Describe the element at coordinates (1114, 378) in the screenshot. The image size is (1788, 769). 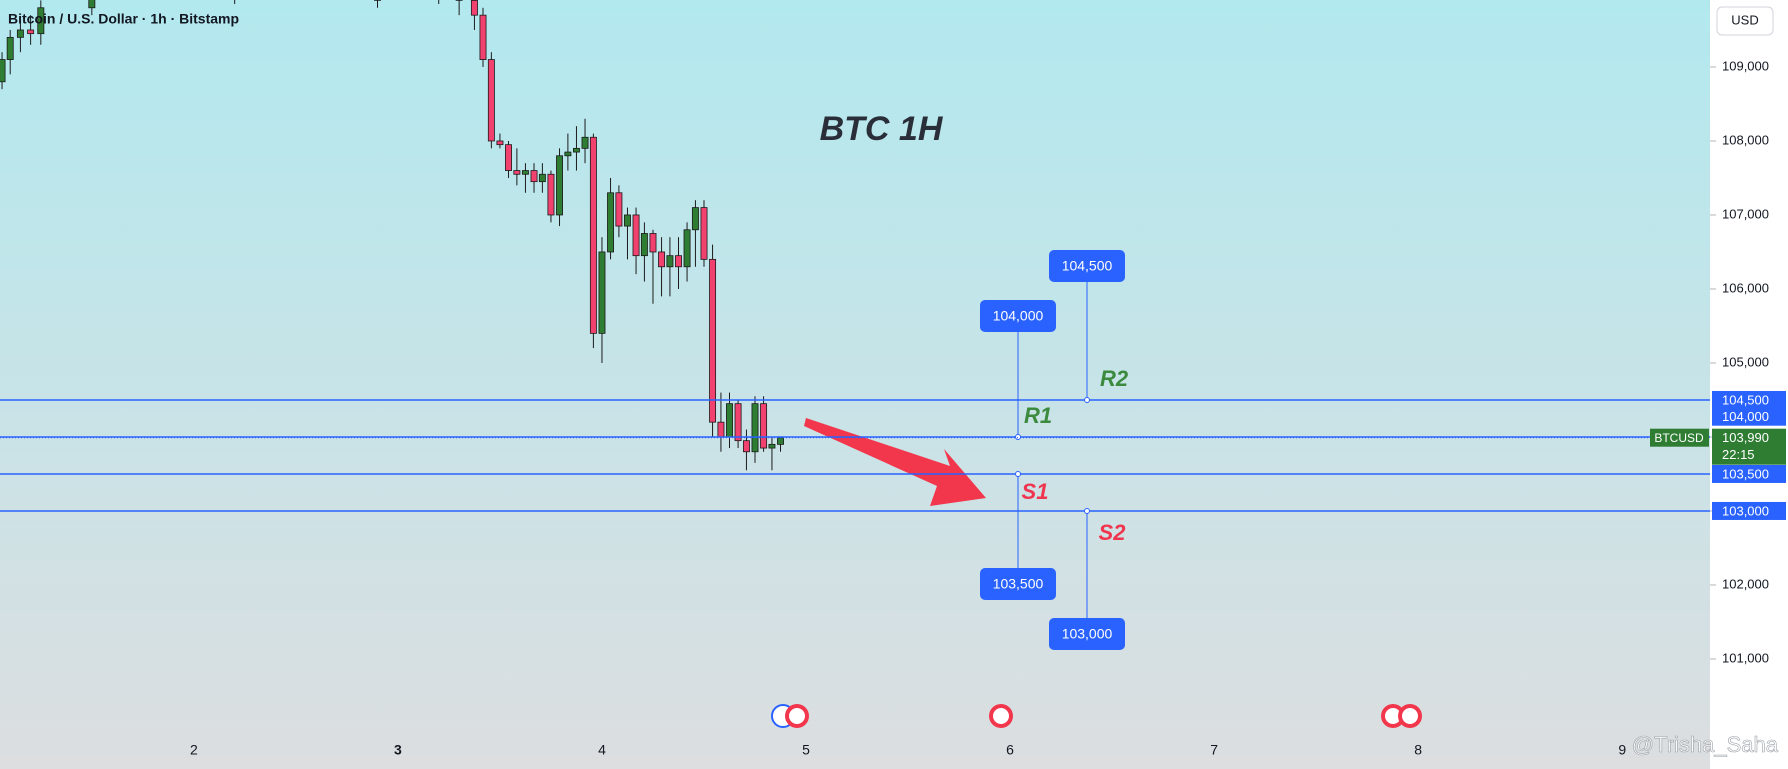
I see `level-name: R2` at that location.